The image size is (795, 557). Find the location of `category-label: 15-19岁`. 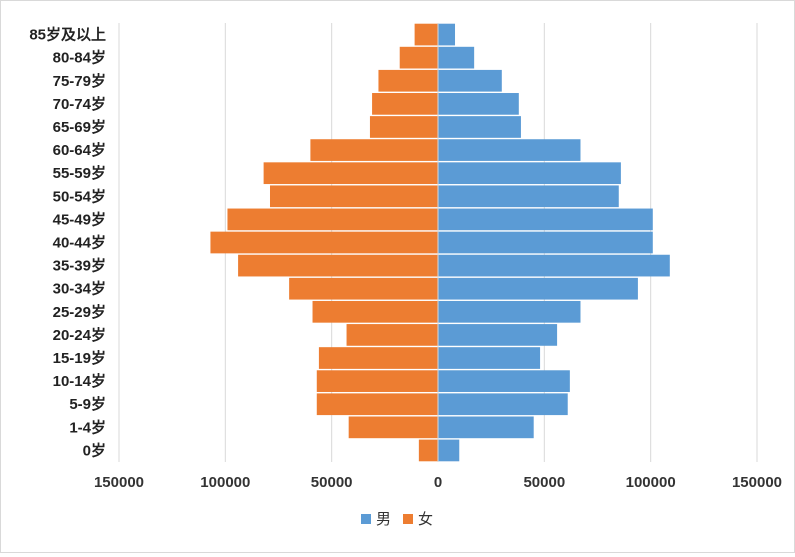

category-label: 15-19岁 is located at coordinates (79, 358).